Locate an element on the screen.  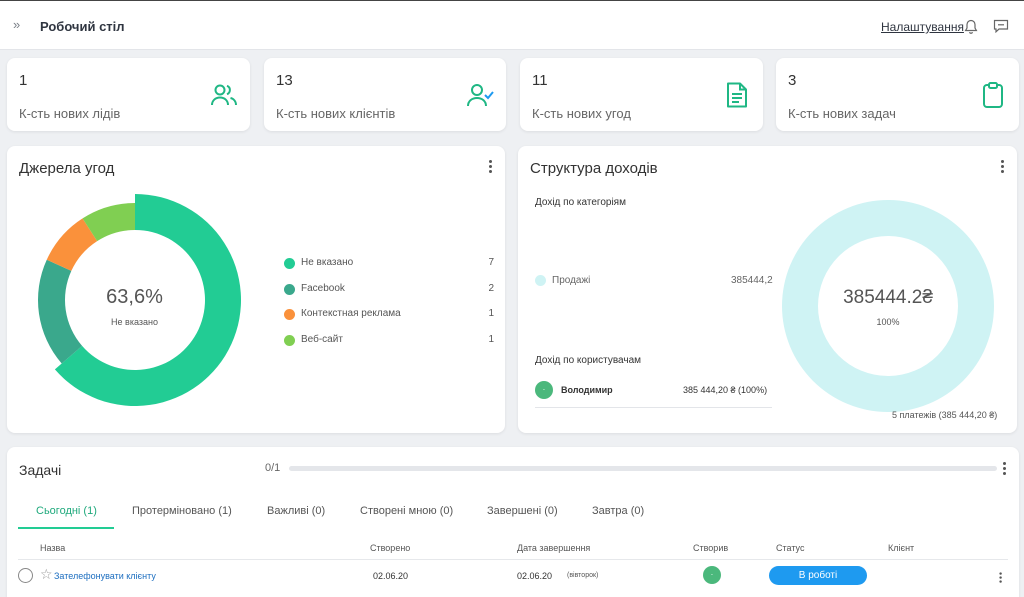
stat-value: 13 is located at coordinates (284, 80).